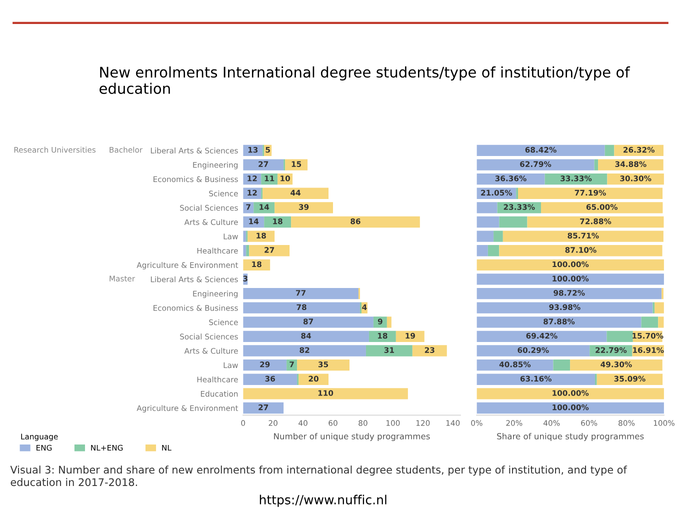 The width and height of the screenshot is (681, 510). I want to click on text: Visual 3: Number and share of new enrolments from international degree students, per type of institution, and type of education in 2017-2018., so click(319, 476).